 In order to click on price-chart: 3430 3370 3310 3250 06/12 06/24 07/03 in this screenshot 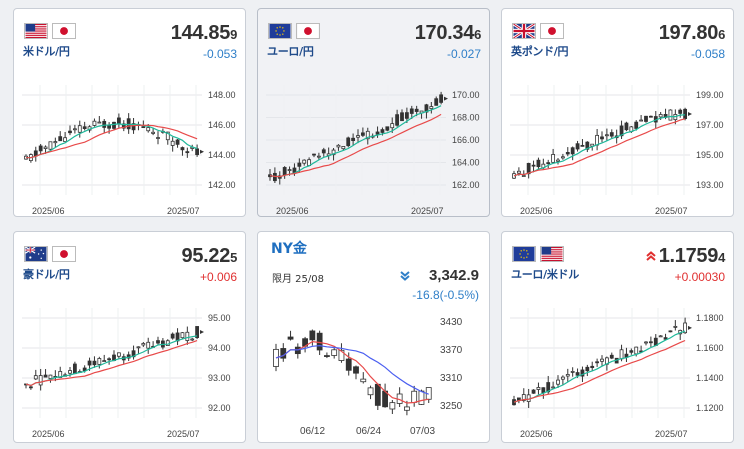, I will do `click(368, 377)`.